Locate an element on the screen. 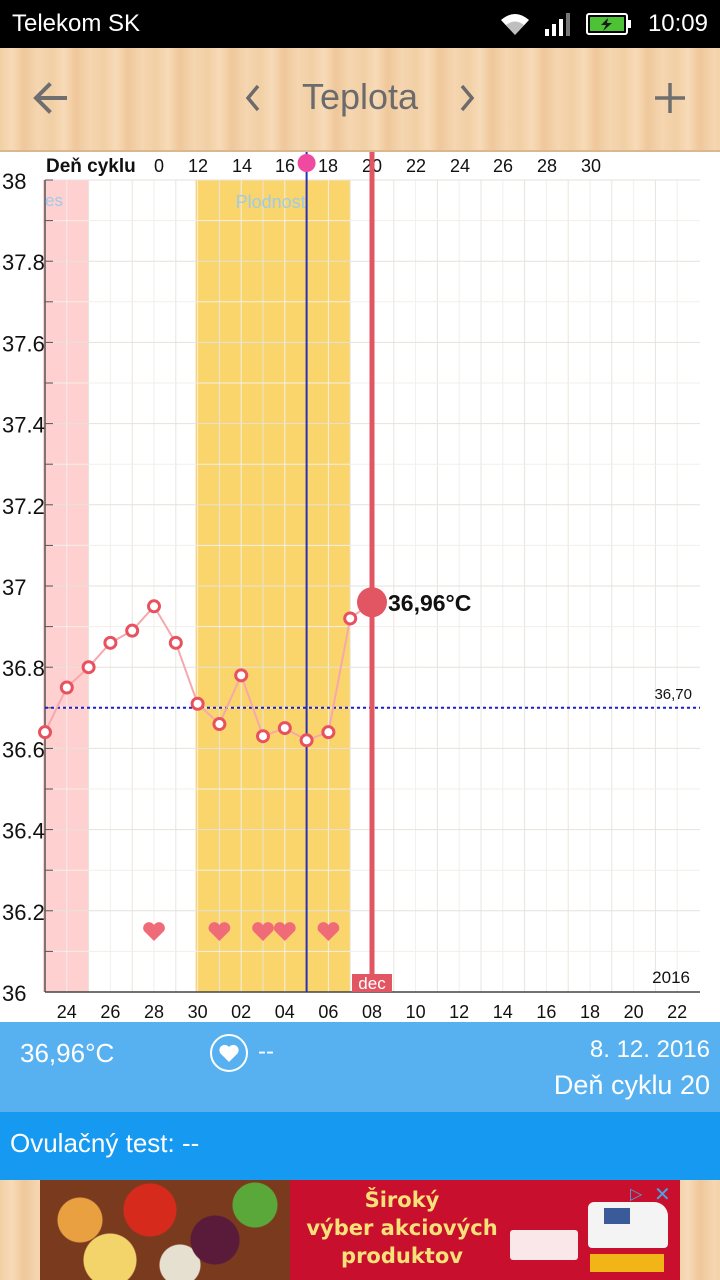  cycle-day-tick: 24 is located at coordinates (460, 166).